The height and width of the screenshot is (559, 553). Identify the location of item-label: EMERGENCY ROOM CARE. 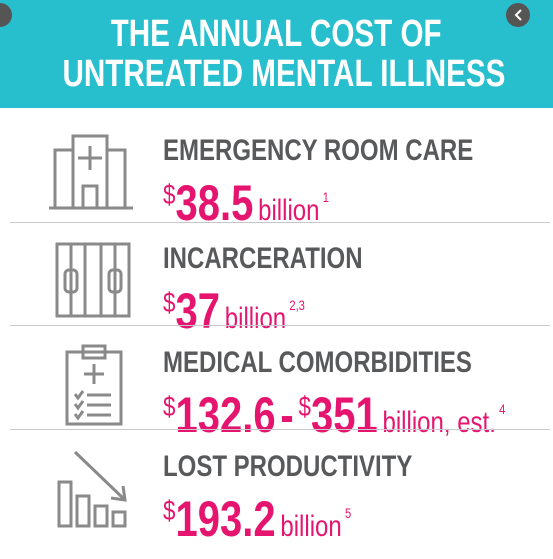
(318, 150).